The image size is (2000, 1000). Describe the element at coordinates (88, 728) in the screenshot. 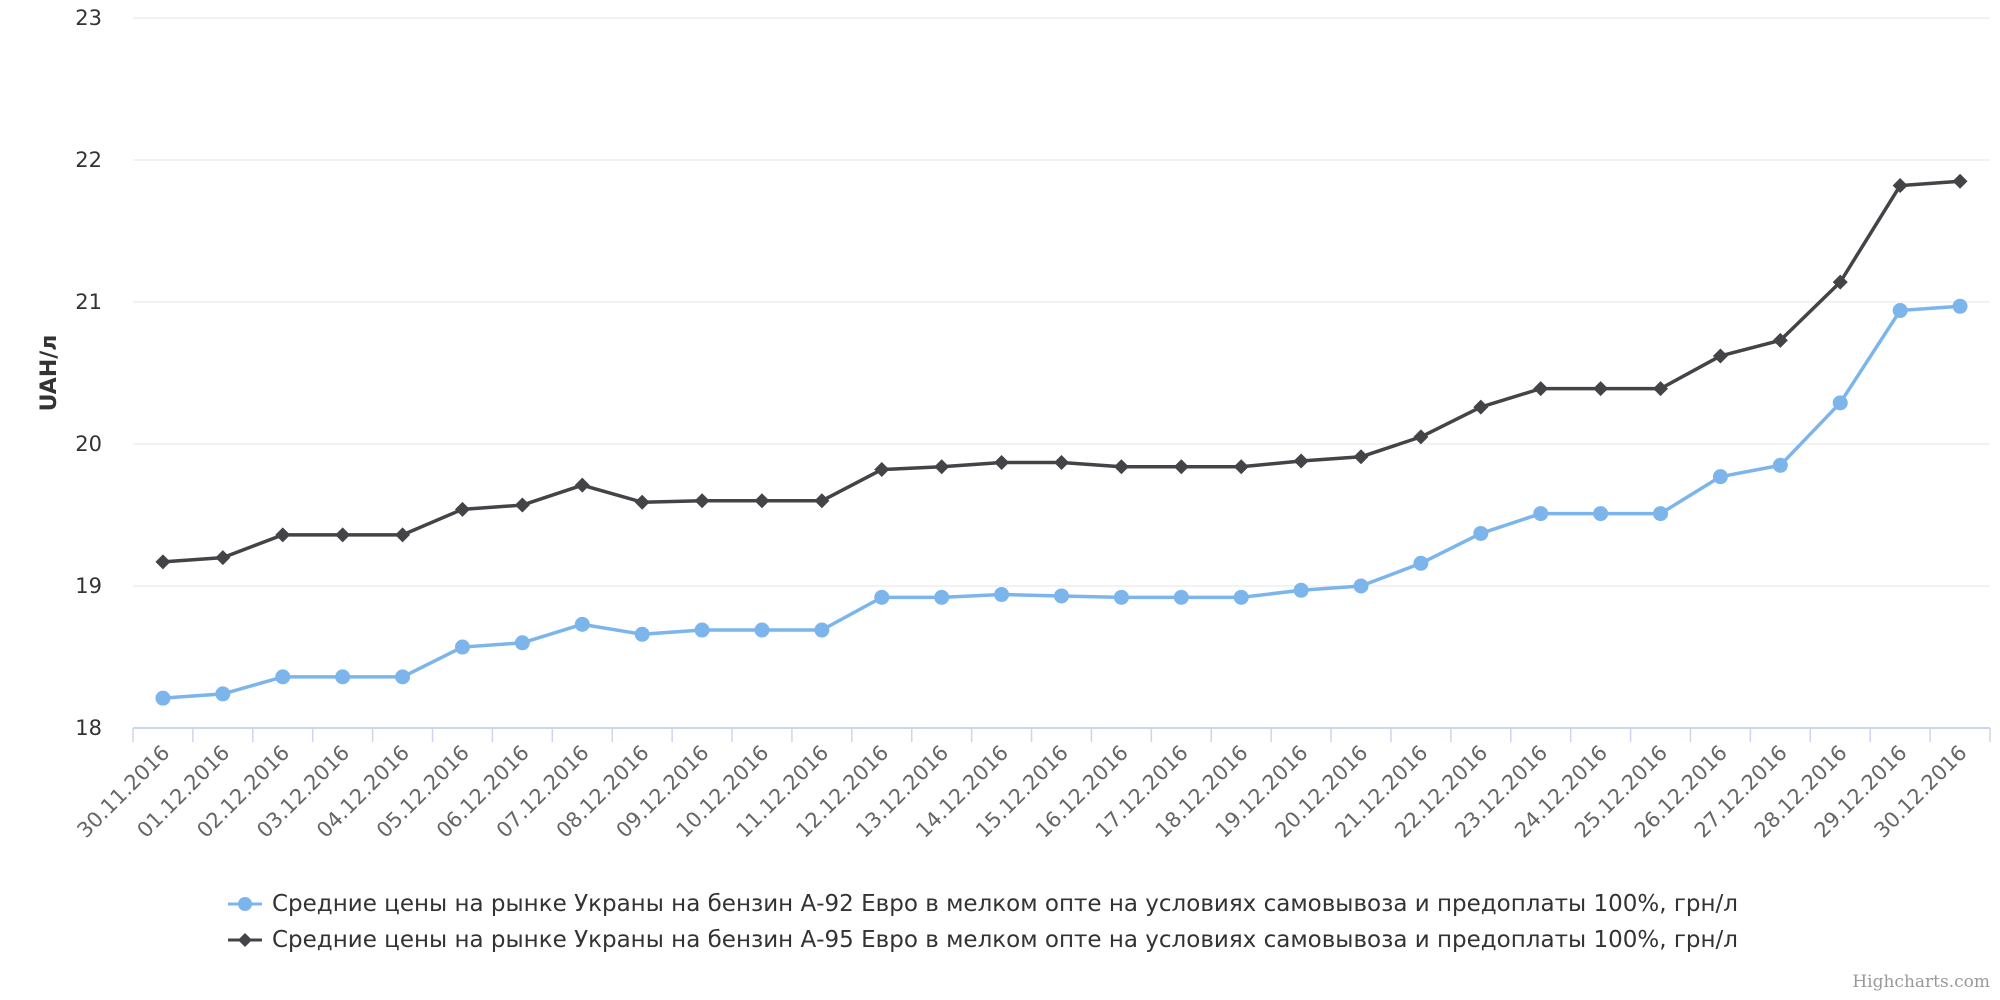

I see `y-tick-label: 18` at that location.